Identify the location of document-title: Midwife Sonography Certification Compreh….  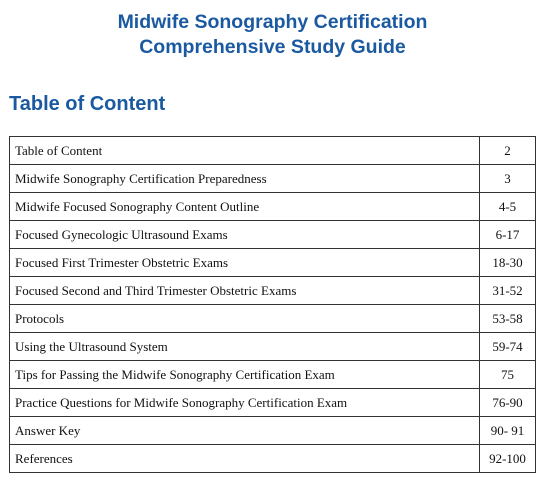
(272, 35).